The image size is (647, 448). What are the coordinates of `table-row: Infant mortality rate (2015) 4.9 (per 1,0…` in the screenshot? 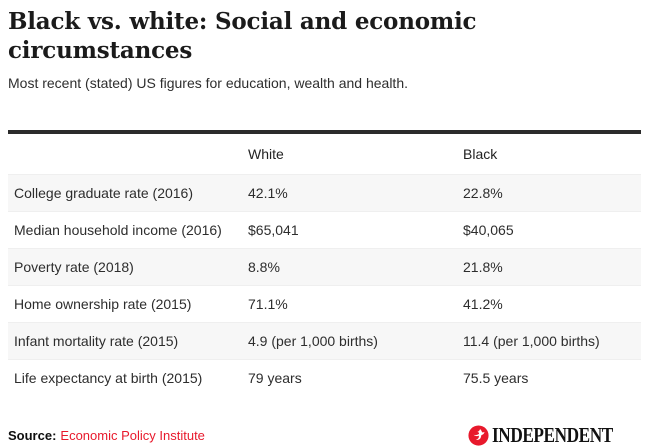 It's located at (324, 340).